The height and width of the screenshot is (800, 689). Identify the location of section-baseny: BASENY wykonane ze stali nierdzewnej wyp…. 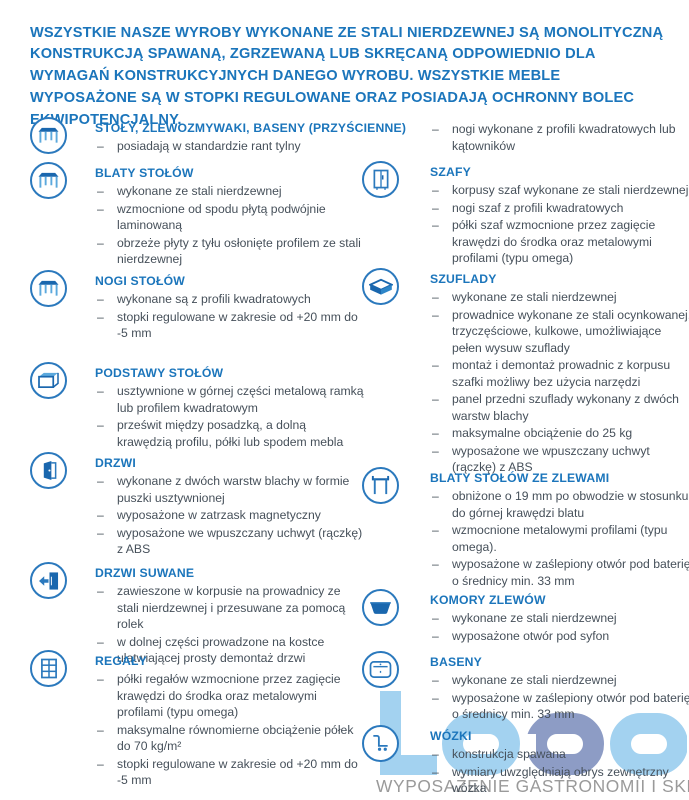
(525, 687).